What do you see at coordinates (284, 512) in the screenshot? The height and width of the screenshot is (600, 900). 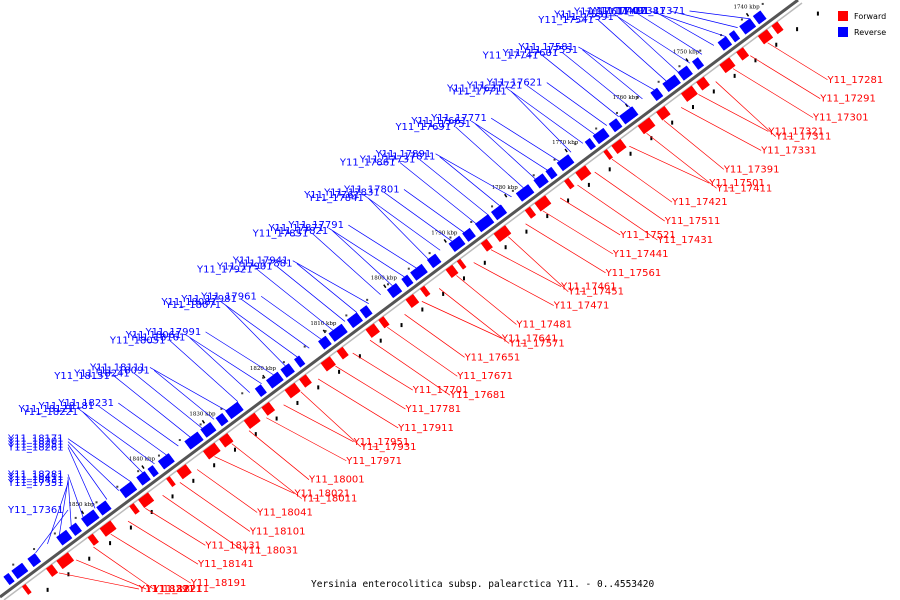 I see `forward-gene-label: Y11_18041` at bounding box center [284, 512].